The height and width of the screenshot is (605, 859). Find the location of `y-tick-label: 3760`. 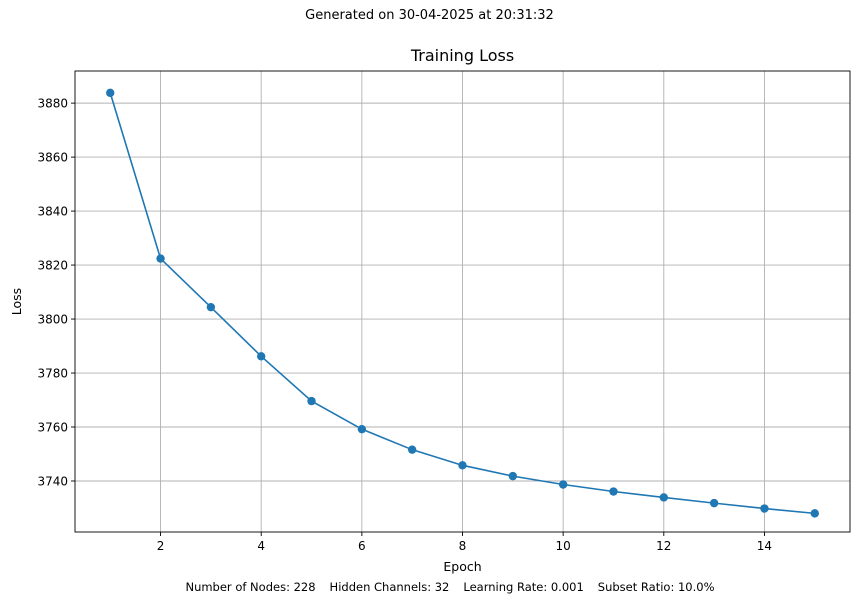

y-tick-label: 3760 is located at coordinates (52, 428).